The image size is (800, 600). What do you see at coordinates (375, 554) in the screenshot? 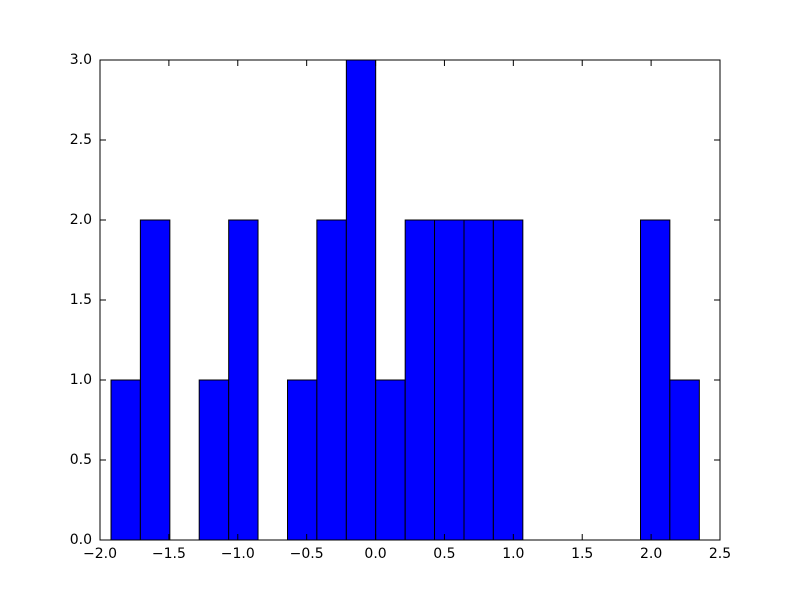
I see `x-tick-label: 0.0` at bounding box center [375, 554].